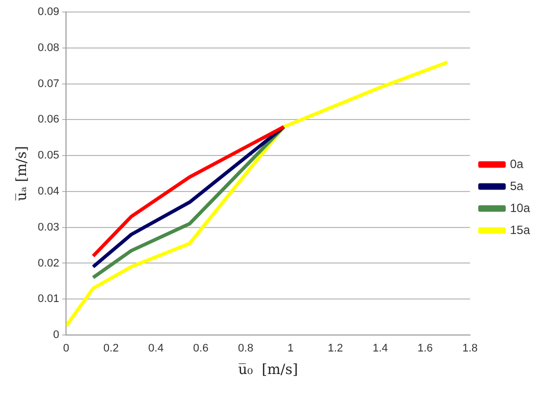 The height and width of the screenshot is (393, 550). What do you see at coordinates (49, 299) in the screenshot?
I see `y-tick-label: 0.01` at bounding box center [49, 299].